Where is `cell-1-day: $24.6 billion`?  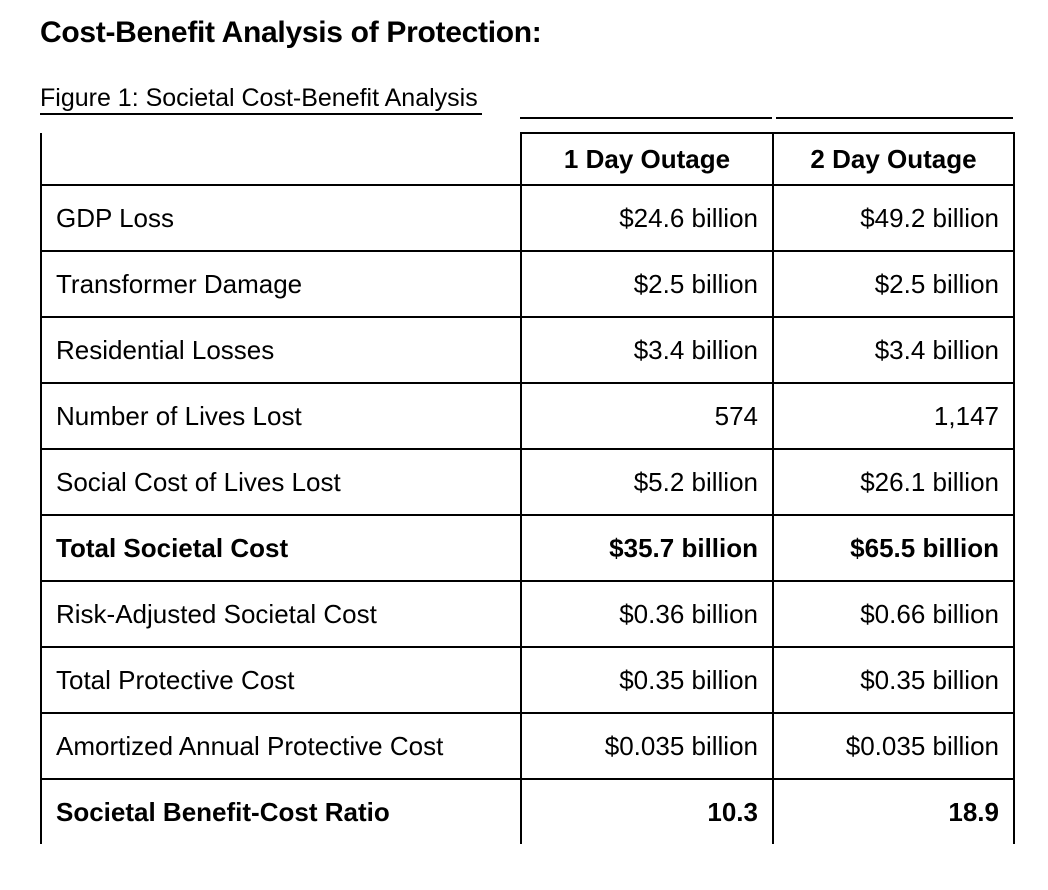
cell-1-day: $24.6 billion is located at coordinates (647, 218).